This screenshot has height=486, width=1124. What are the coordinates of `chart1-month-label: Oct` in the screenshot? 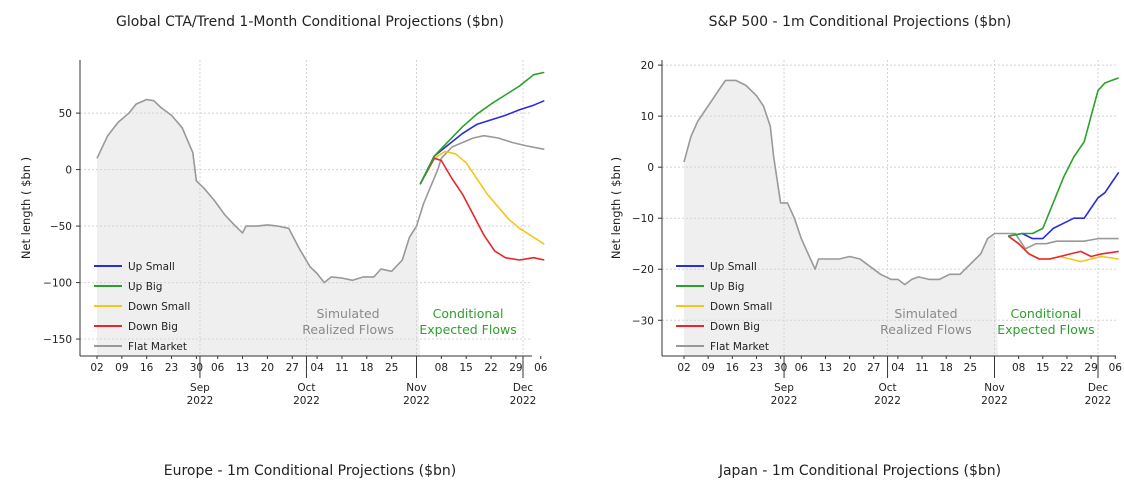 It's located at (306, 388).